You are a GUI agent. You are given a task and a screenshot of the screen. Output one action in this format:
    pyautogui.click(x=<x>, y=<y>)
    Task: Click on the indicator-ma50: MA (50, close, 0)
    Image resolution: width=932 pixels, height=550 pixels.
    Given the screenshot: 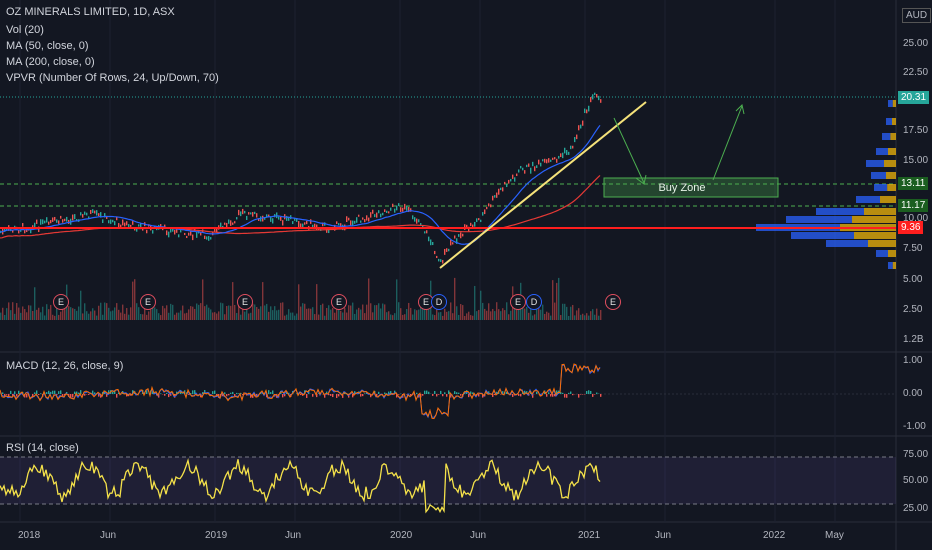 What is the action you would take?
    pyautogui.click(x=47, y=46)
    